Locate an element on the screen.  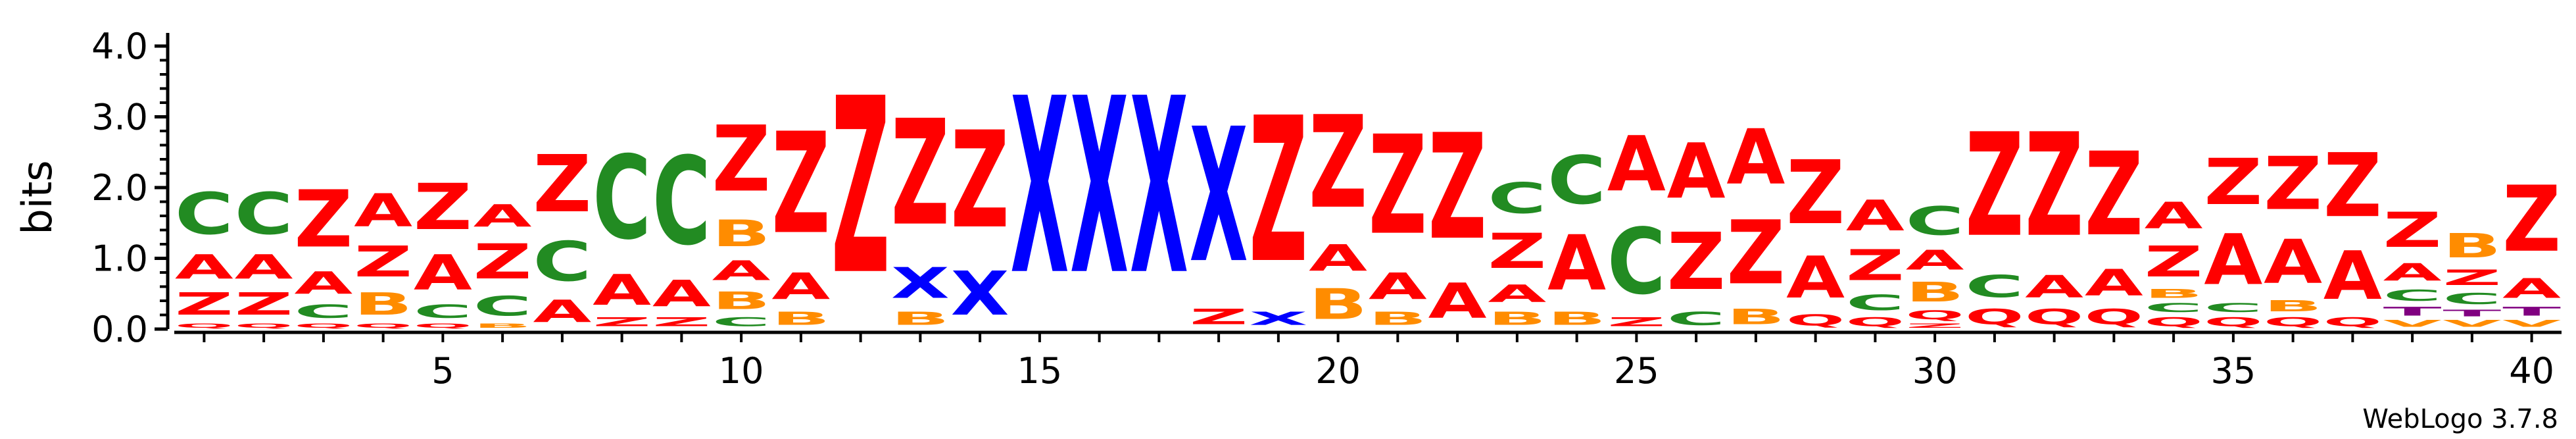
x-tick-label: 10 is located at coordinates (741, 371).